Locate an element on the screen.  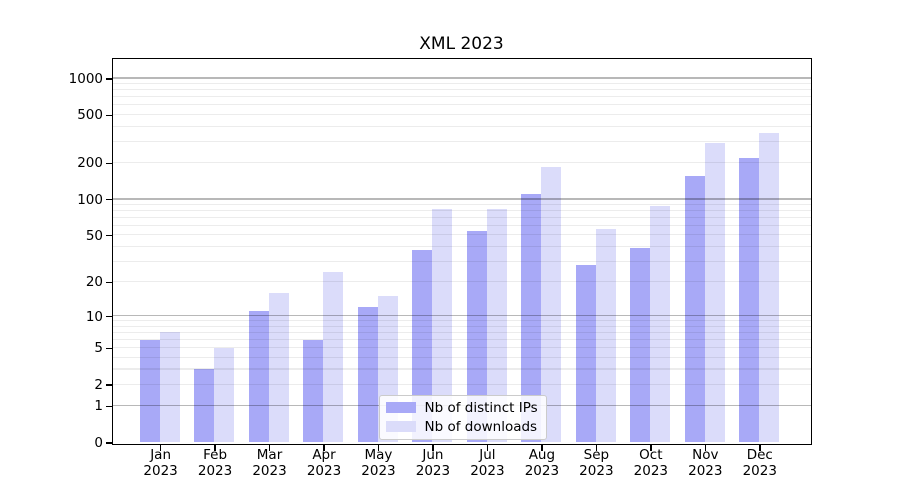
x-axis-label: Dec 2023 is located at coordinates (760, 463).